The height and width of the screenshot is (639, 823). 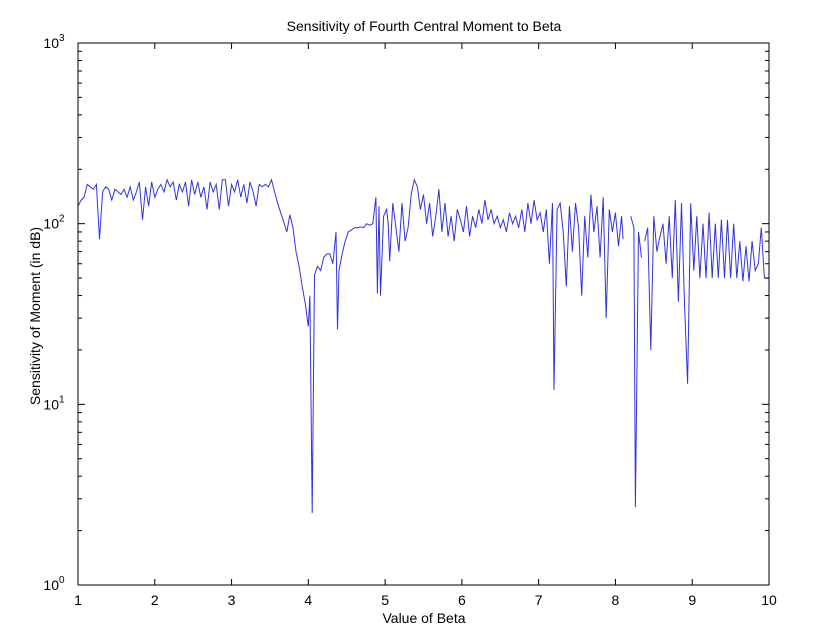 I want to click on y-axis-label: Sensitivity of Moment (in dB), so click(x=35, y=316).